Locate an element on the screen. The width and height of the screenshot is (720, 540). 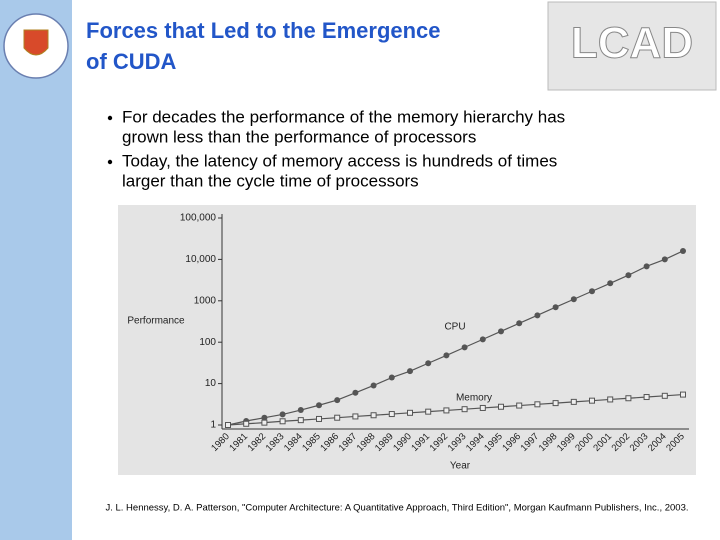
y-axis-label: Performance is located at coordinates (156, 321).